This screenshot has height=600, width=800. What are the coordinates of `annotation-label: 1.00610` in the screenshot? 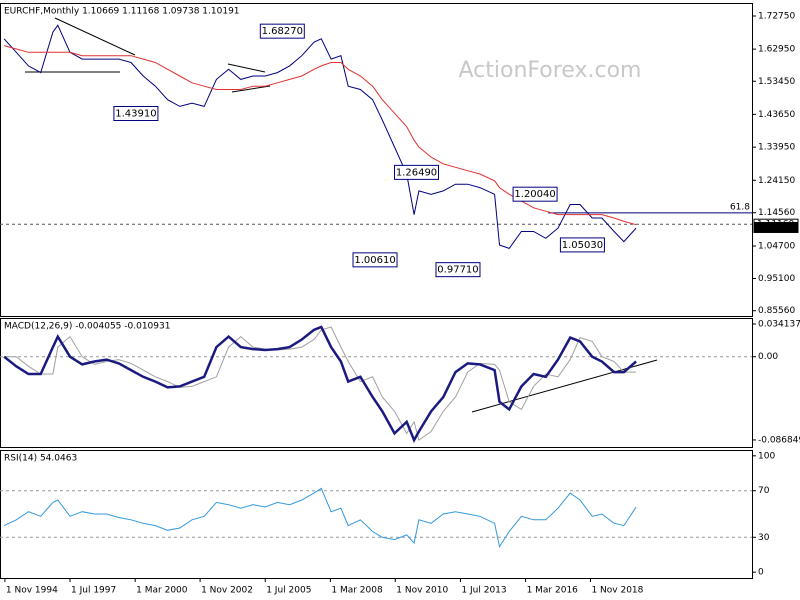 It's located at (374, 260).